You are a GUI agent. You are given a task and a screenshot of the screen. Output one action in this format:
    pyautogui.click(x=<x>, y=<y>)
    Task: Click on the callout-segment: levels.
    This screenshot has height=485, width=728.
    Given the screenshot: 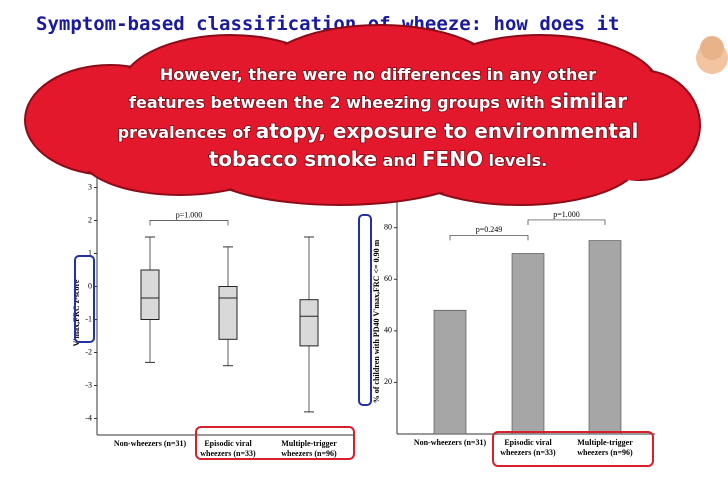 What is the action you would take?
    pyautogui.click(x=515, y=160)
    